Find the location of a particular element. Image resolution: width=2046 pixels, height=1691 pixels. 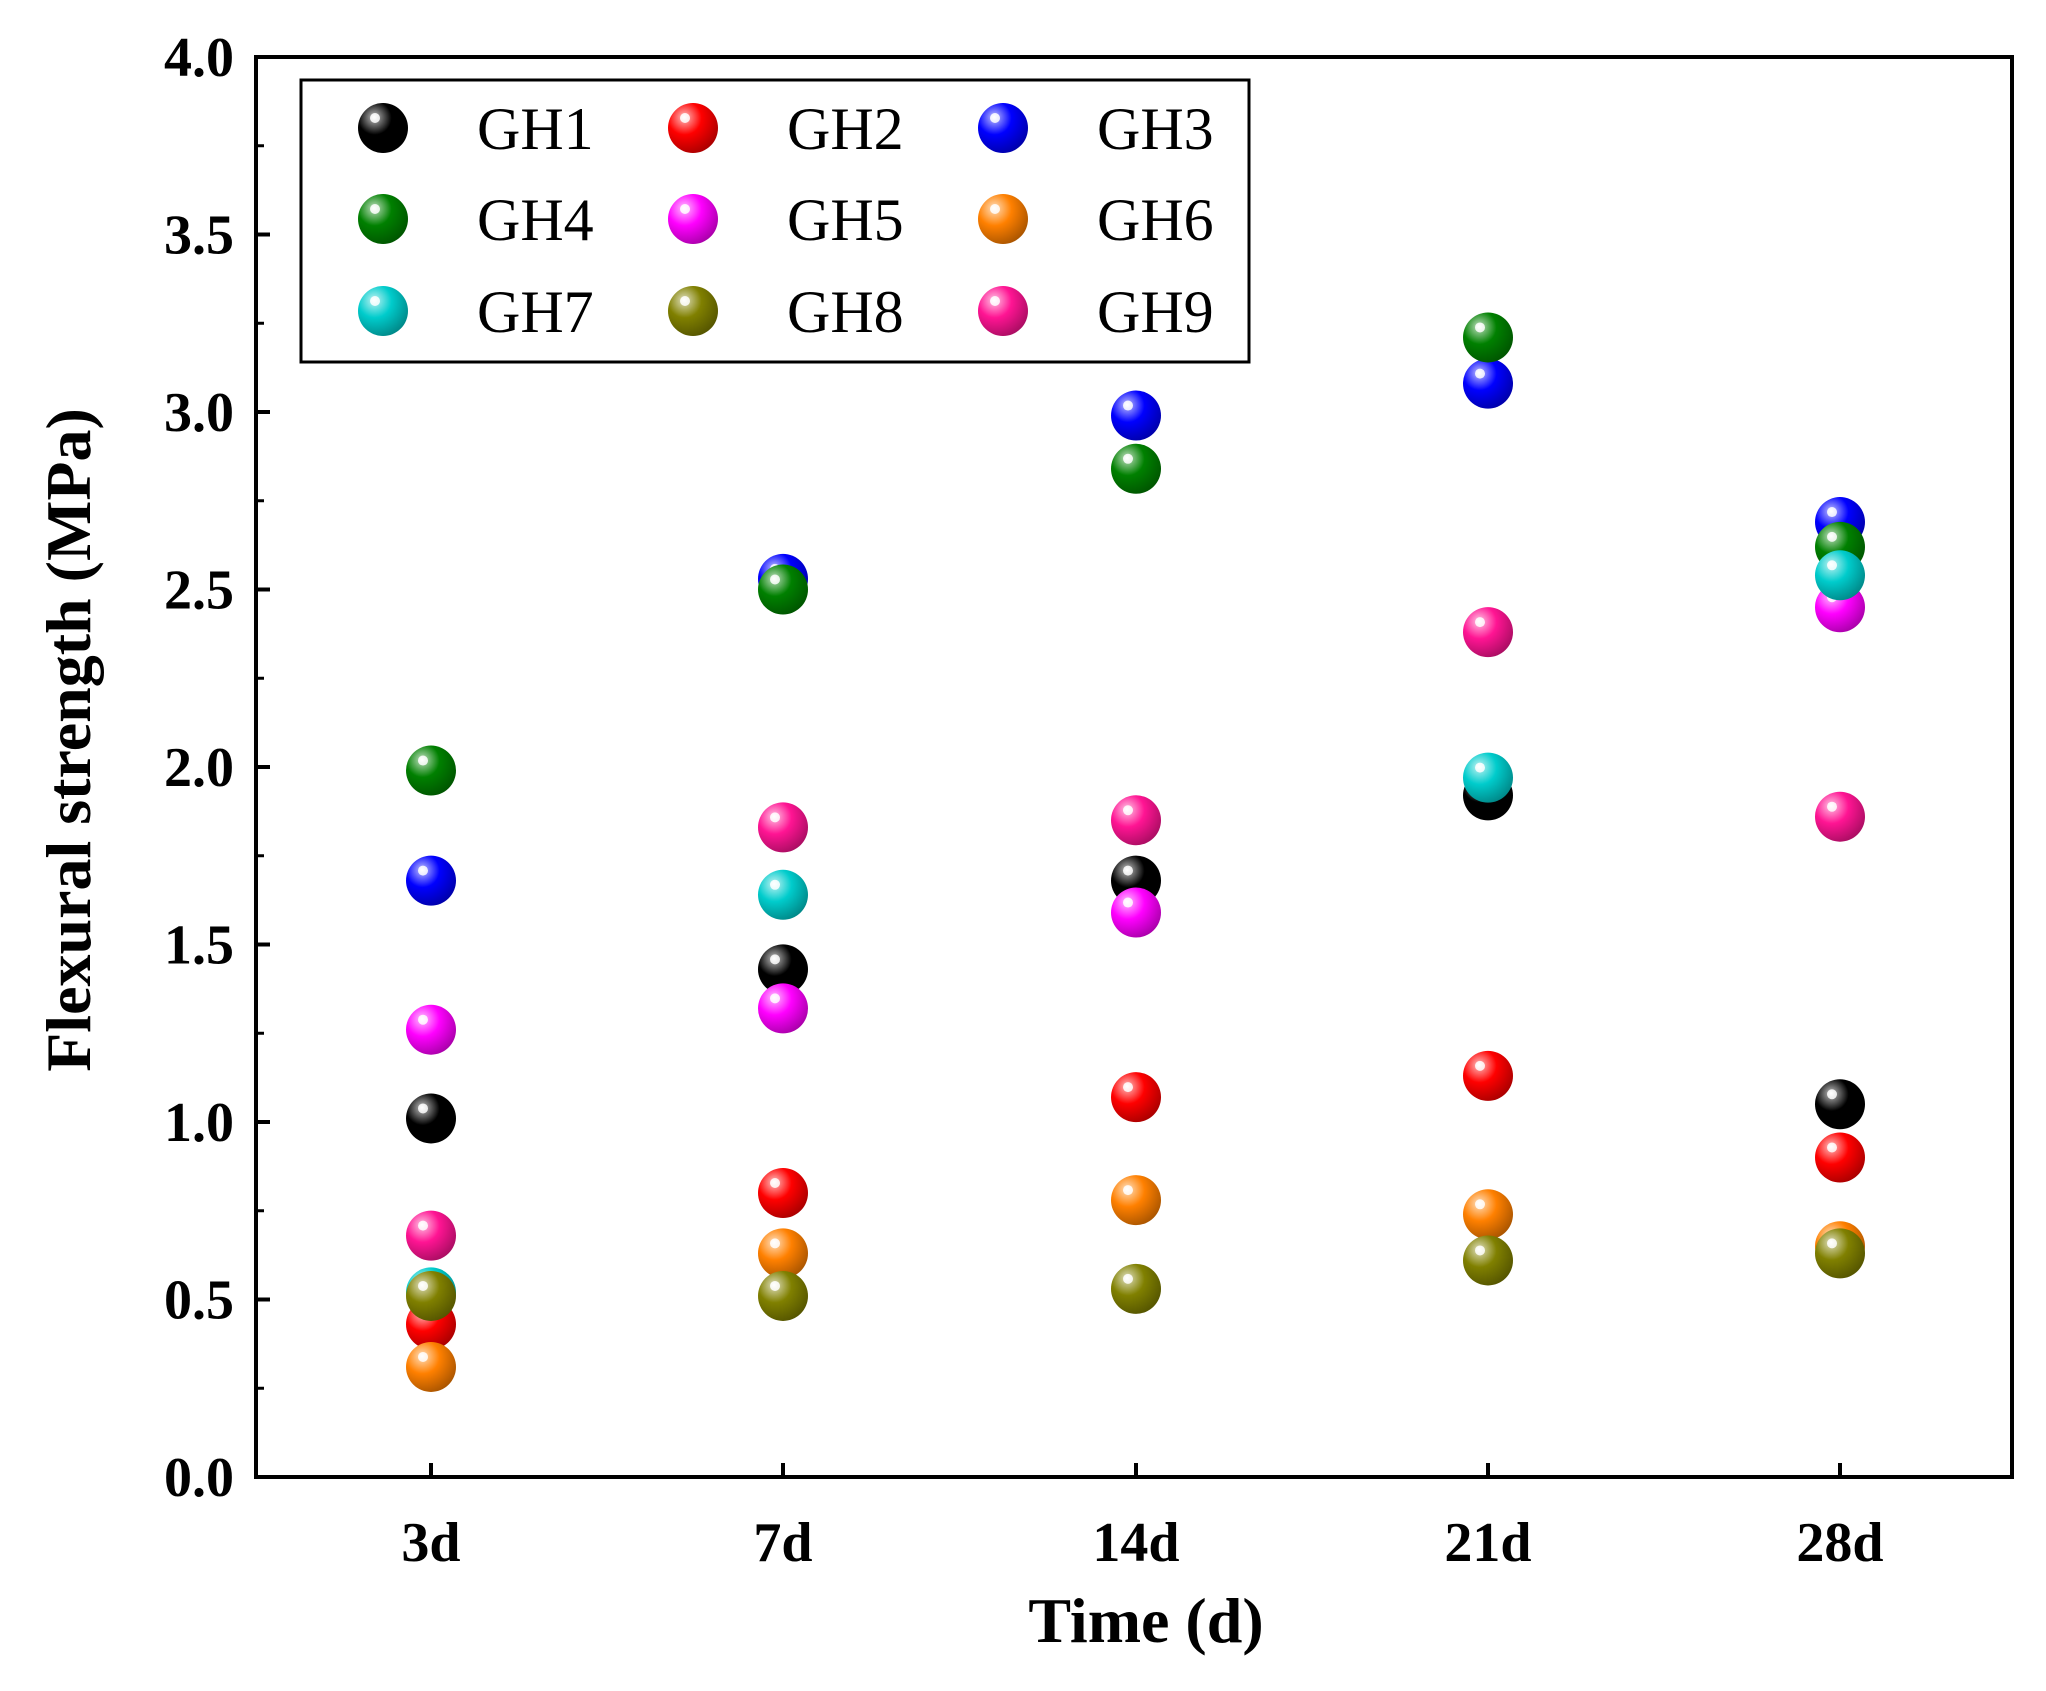

legend-label: GH3 is located at coordinates (1155, 129).